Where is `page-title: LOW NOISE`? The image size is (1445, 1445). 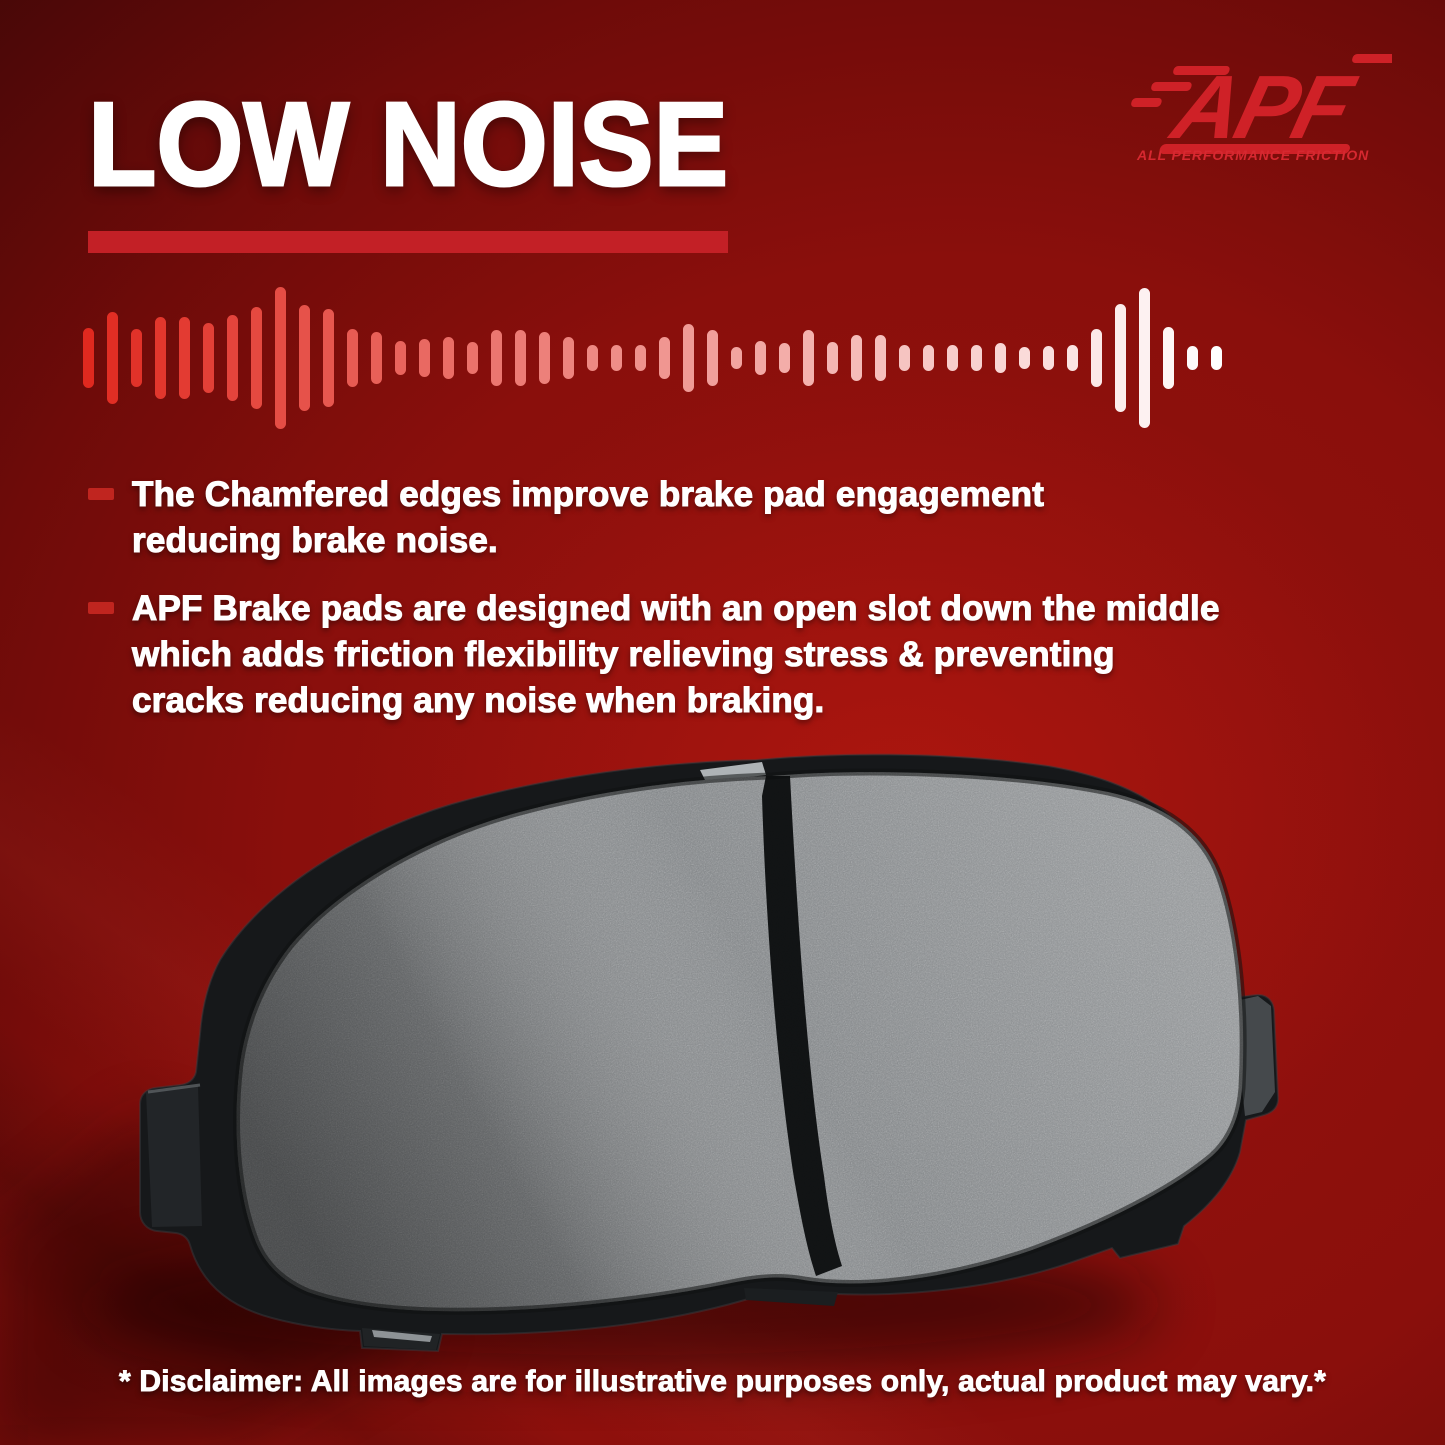
page-title: LOW NOISE is located at coordinates (408, 144).